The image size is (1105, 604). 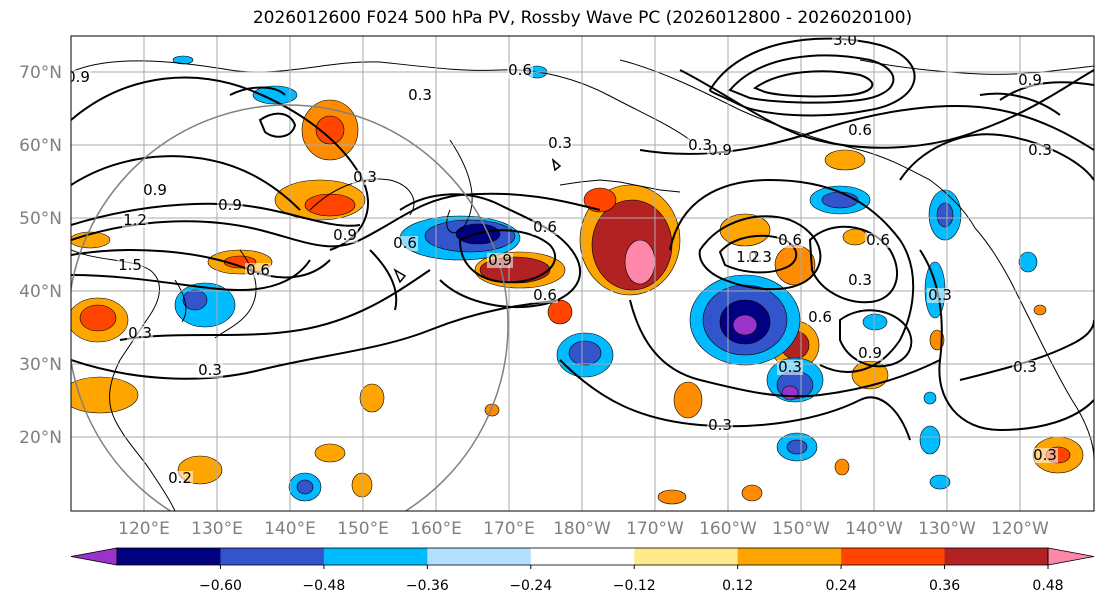 I want to click on lat-axis: 70°N 60°N 50°N 40°N 30°N 20°N, so click(x=40, y=255).